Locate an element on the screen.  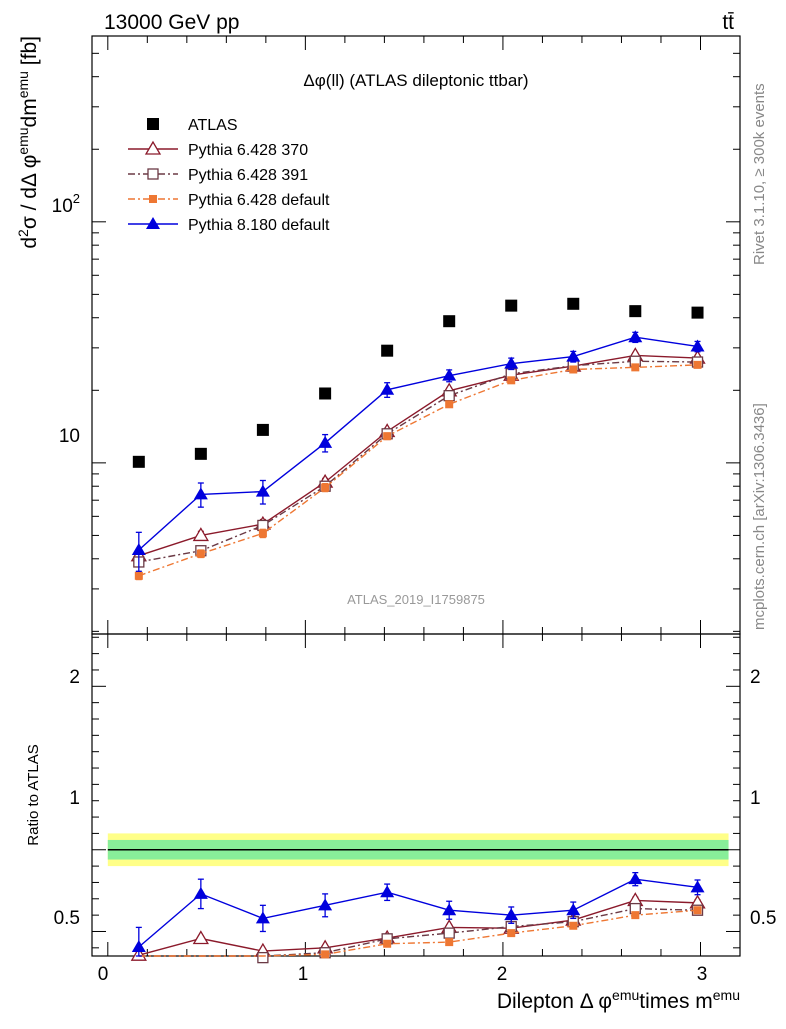
main-y-axis-label: d2σ / dΔ φemudmemu [fb] is located at coordinates (28, 142).